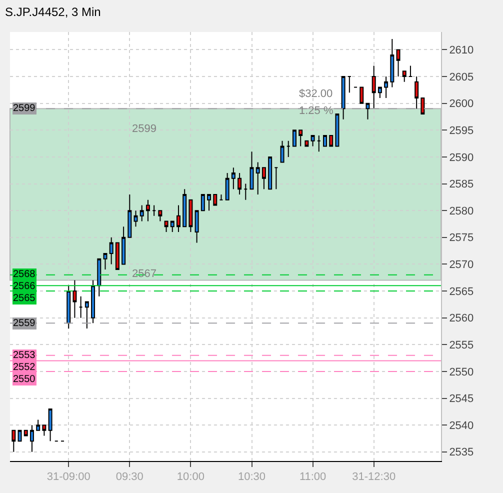 This screenshot has width=503, height=493. I want to click on y-tick-label: 2610, so click(461, 50).